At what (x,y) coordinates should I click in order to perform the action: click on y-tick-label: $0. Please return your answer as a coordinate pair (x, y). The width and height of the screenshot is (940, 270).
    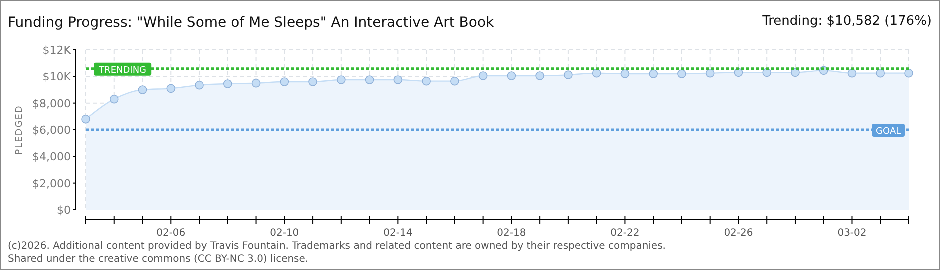
    Looking at the image, I should click on (64, 210).